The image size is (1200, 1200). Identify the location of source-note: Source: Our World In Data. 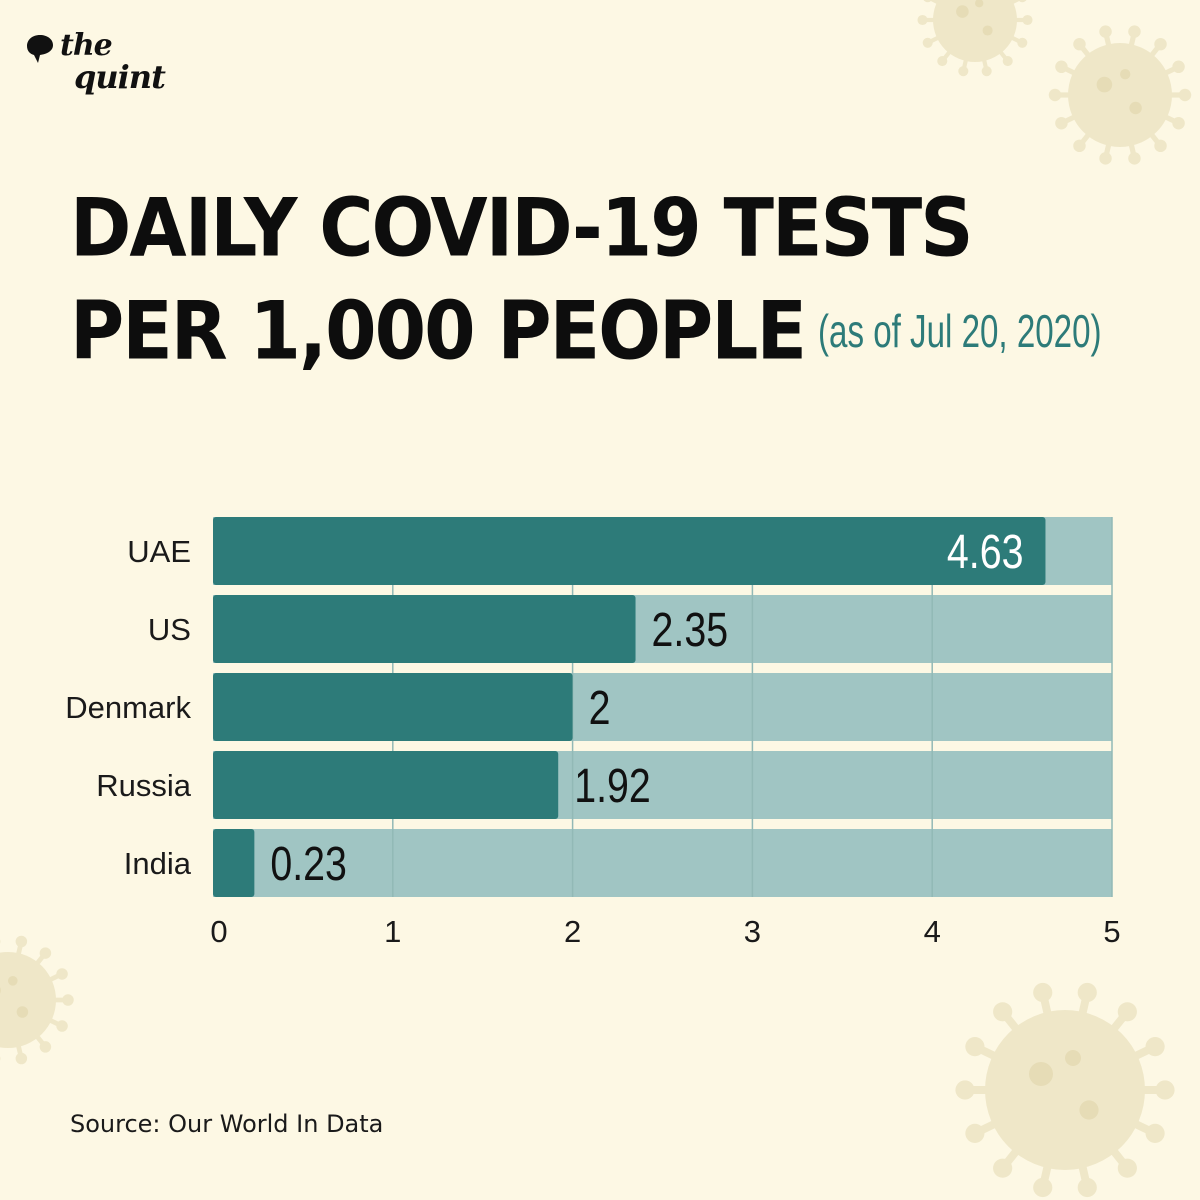
(227, 1124).